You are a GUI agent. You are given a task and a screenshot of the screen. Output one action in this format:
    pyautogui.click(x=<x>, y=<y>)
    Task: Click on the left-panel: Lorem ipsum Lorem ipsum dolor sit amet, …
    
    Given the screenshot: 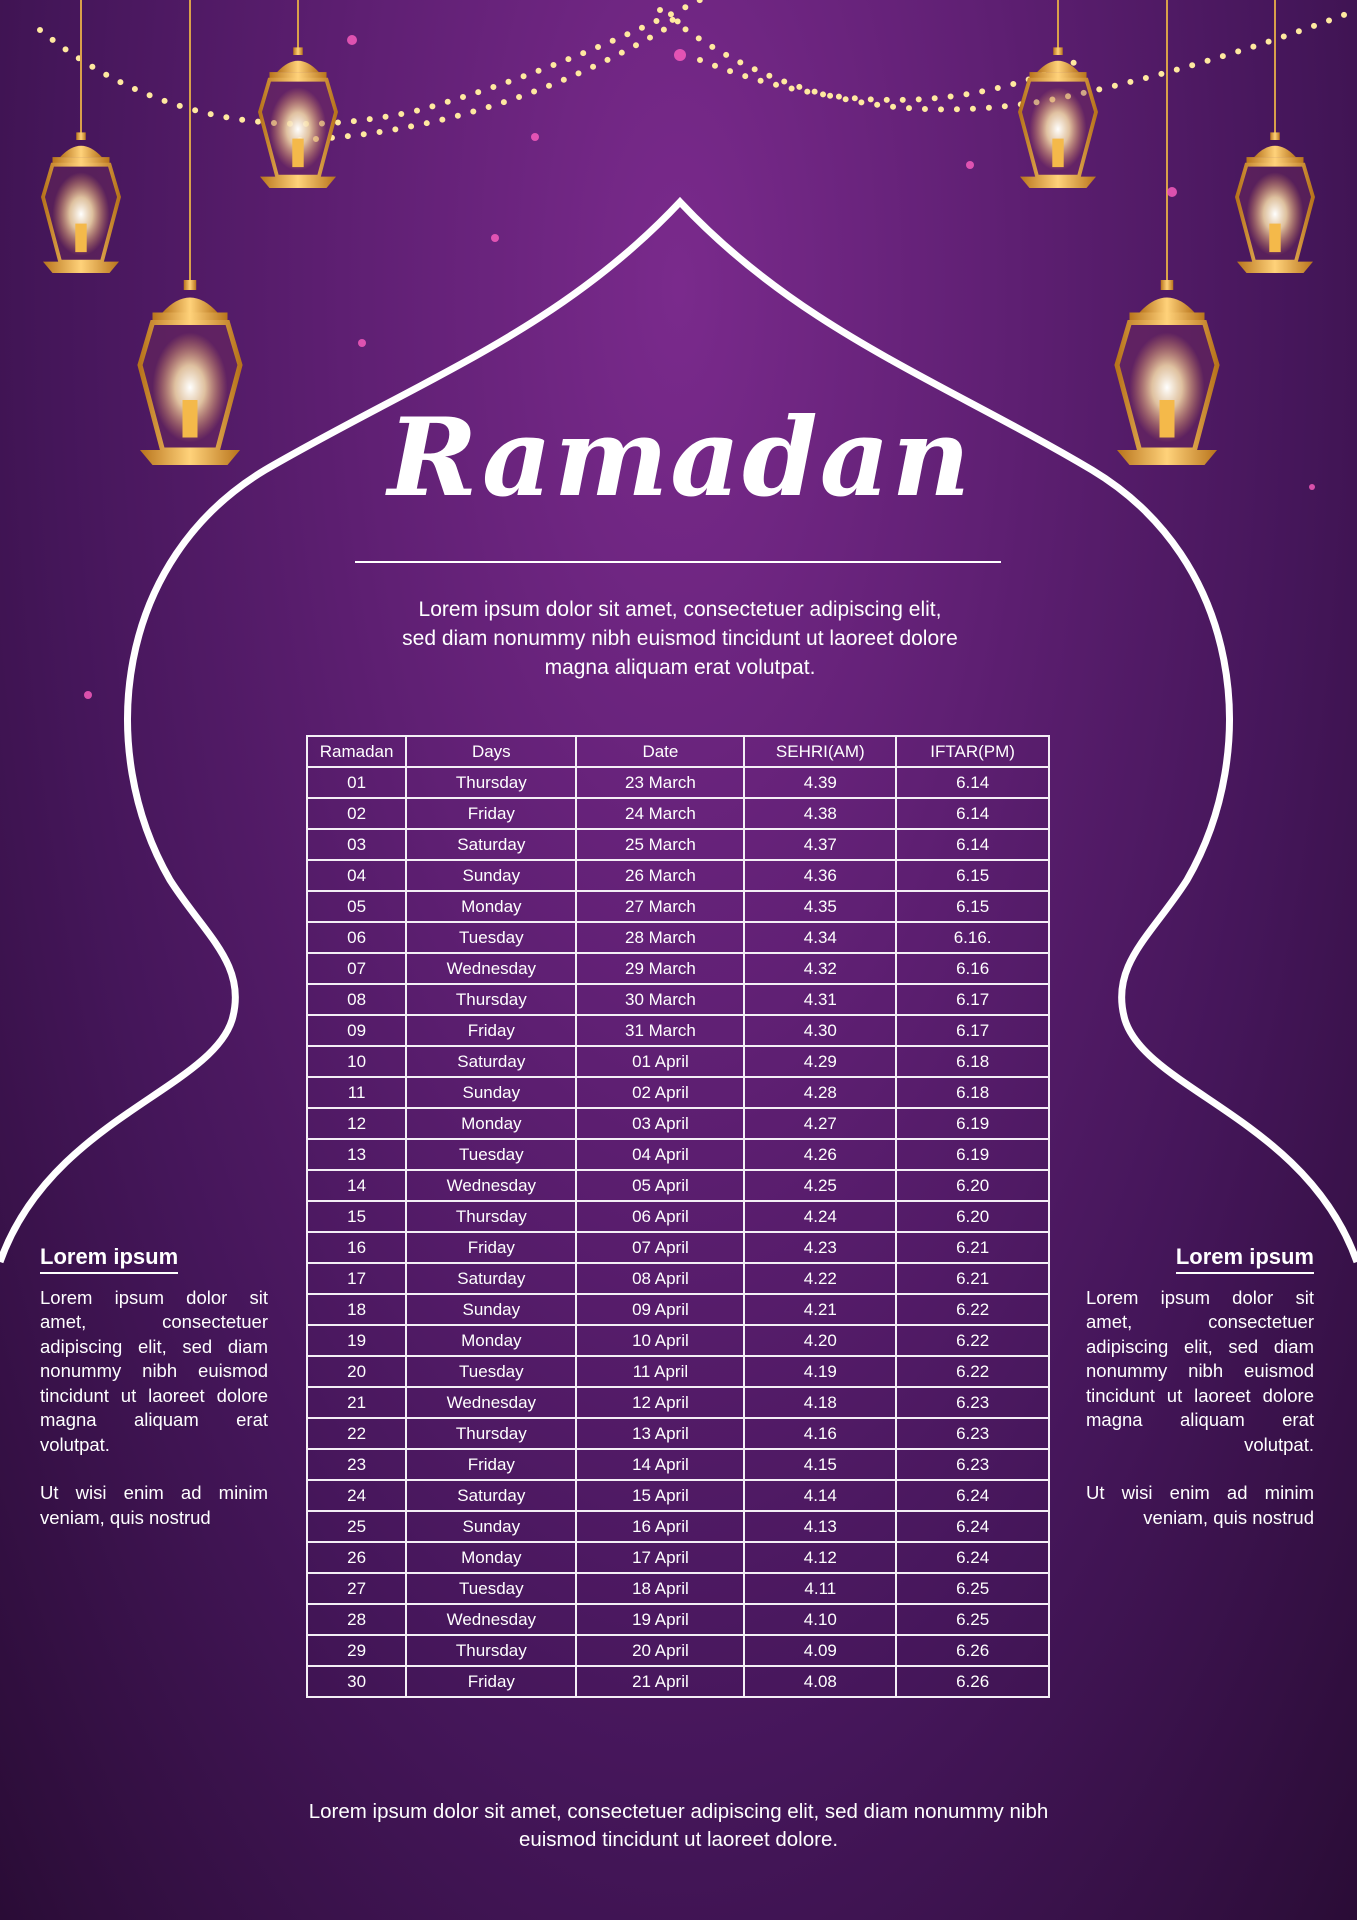 What is the action you would take?
    pyautogui.click(x=154, y=1399)
    